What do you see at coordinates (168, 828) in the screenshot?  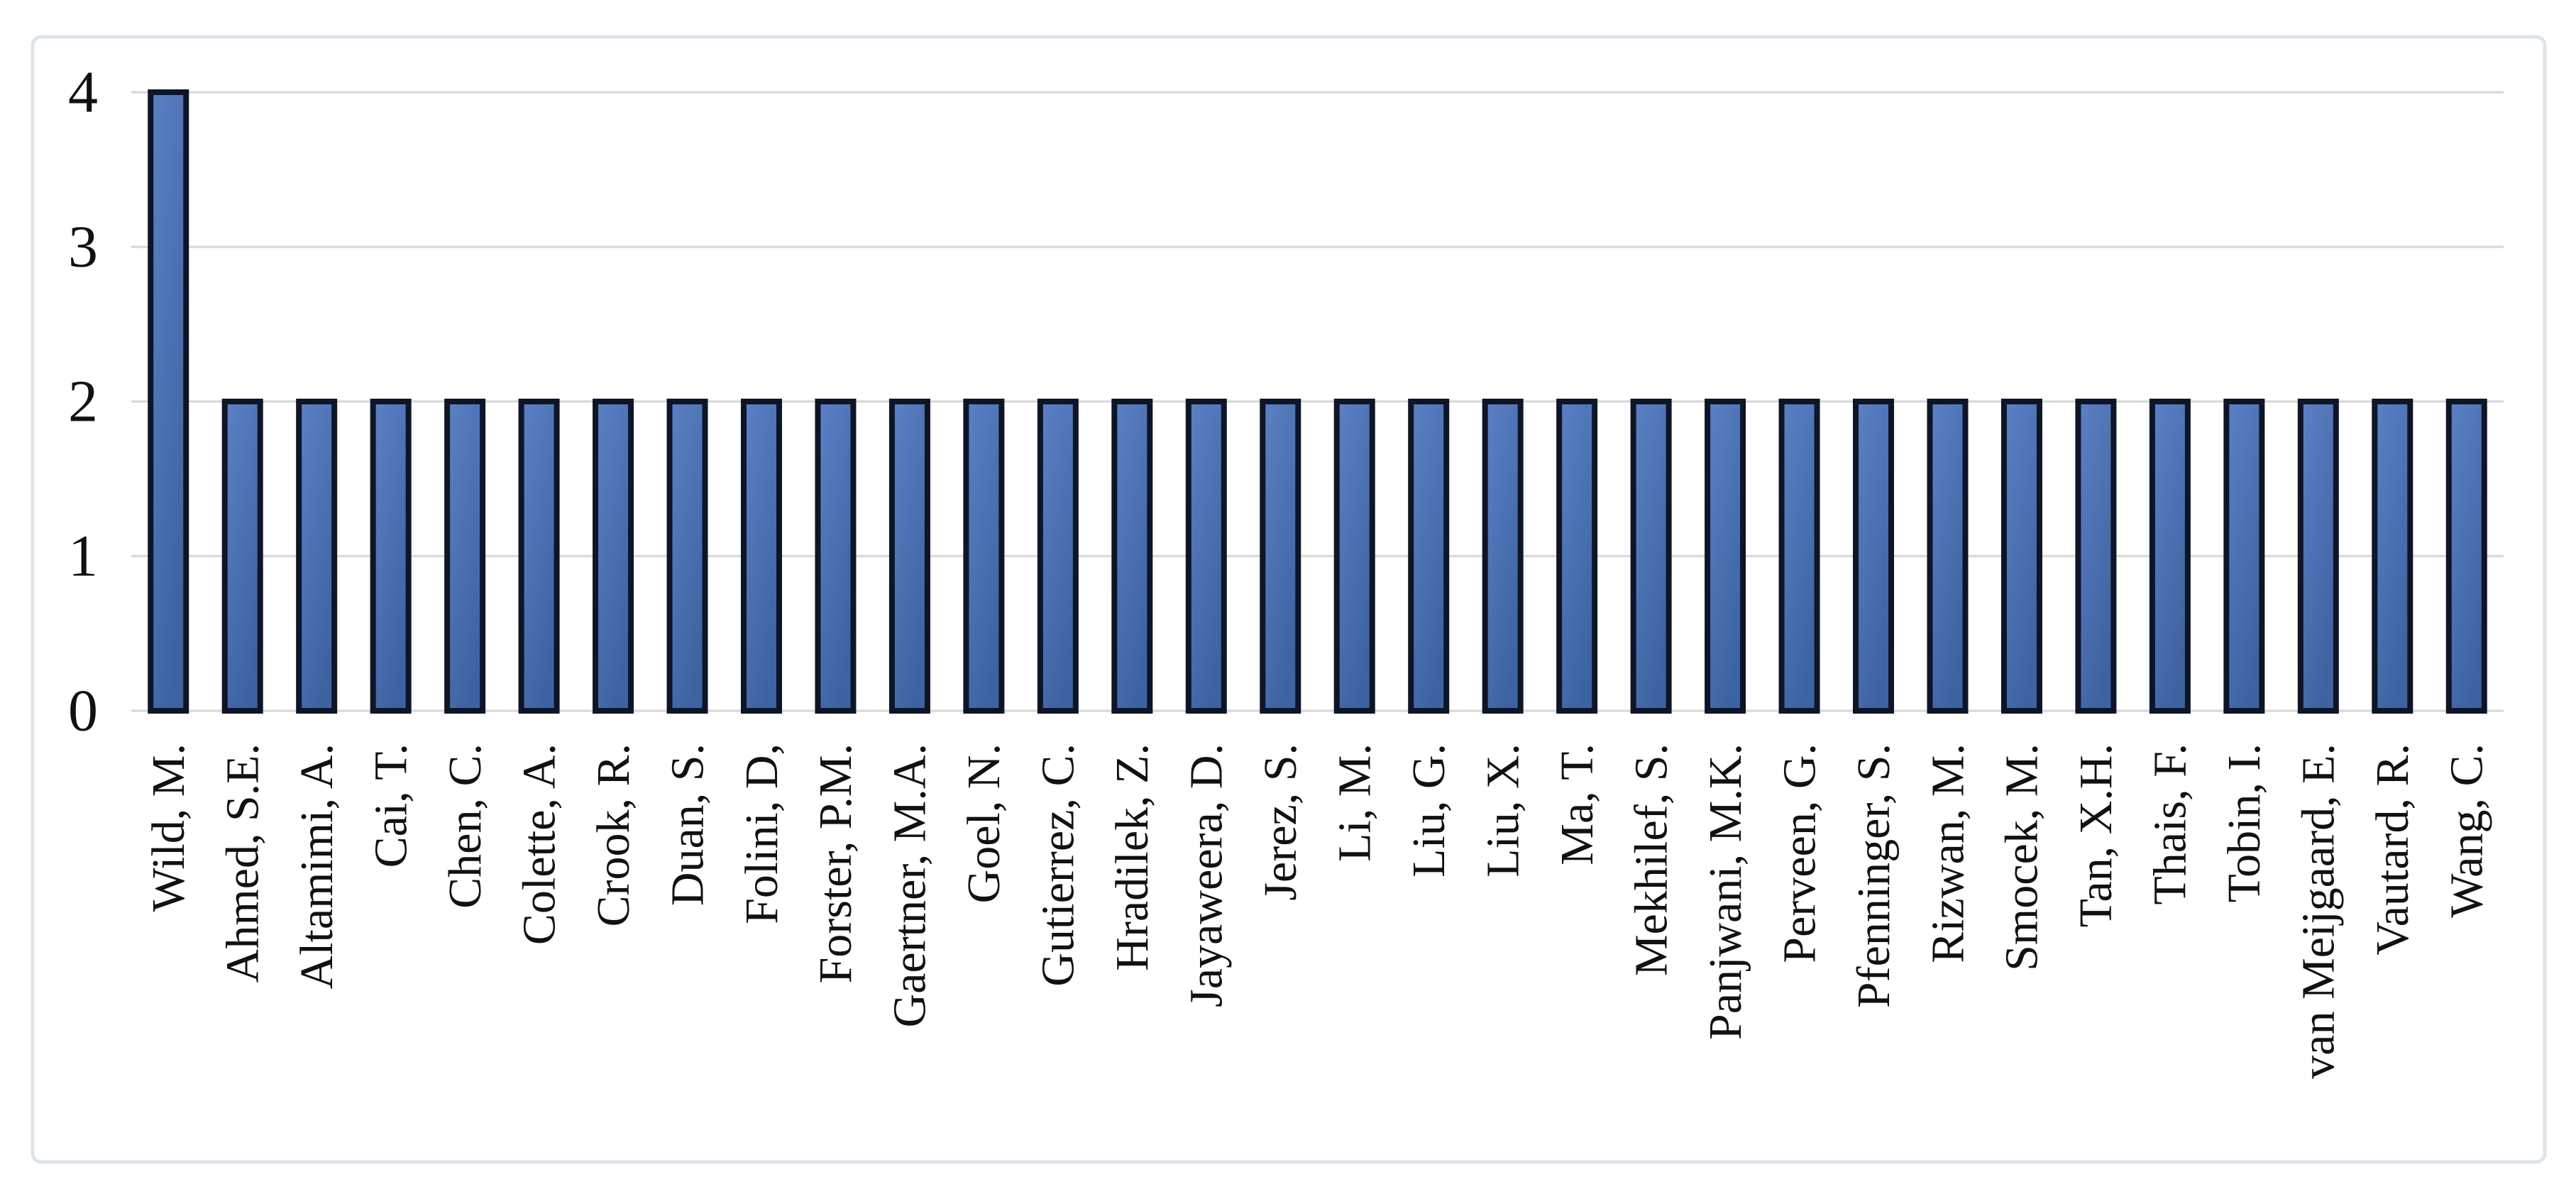 I see `category-label: Wild, M.` at bounding box center [168, 828].